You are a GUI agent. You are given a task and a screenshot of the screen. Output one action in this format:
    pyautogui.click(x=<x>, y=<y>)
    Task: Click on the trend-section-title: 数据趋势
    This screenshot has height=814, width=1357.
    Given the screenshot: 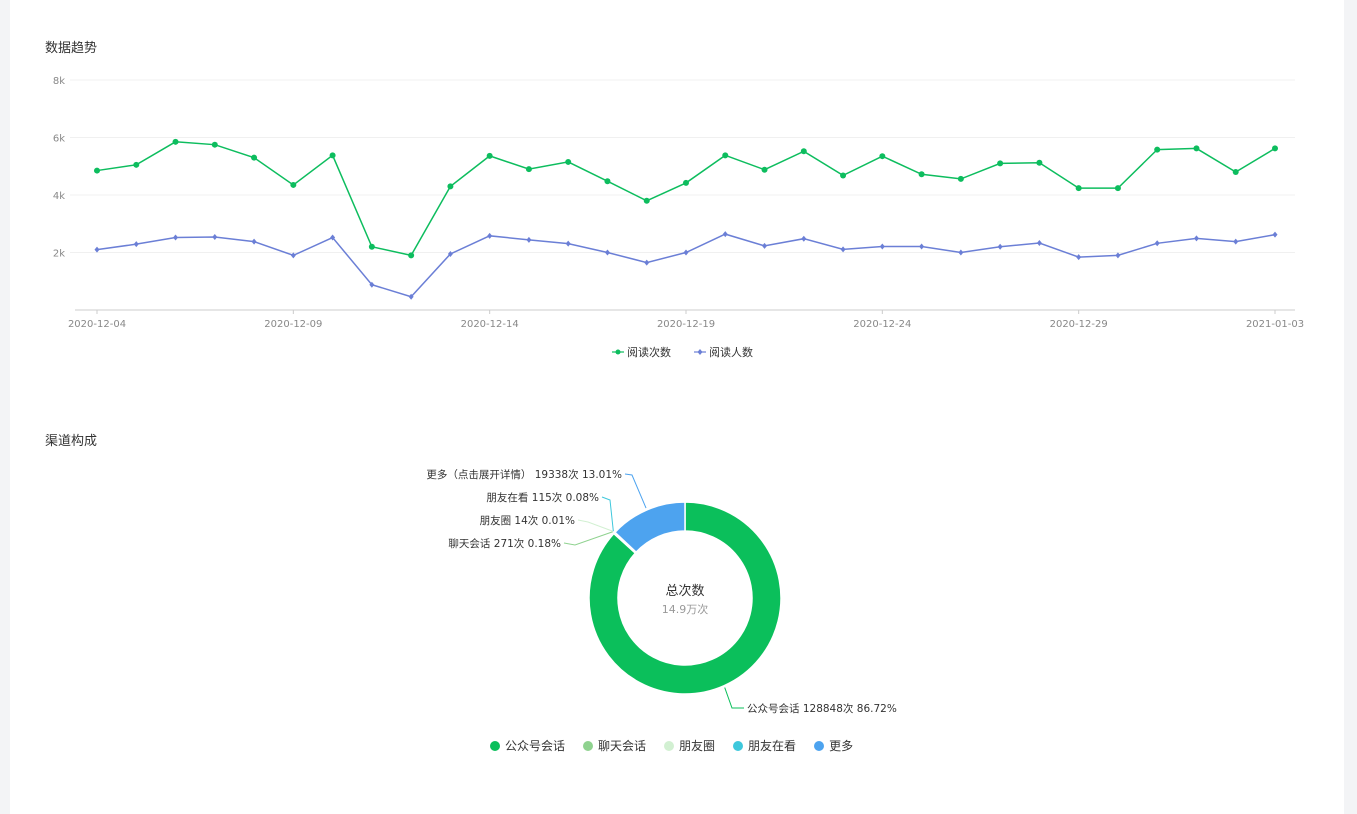 What is the action you would take?
    pyautogui.click(x=71, y=48)
    